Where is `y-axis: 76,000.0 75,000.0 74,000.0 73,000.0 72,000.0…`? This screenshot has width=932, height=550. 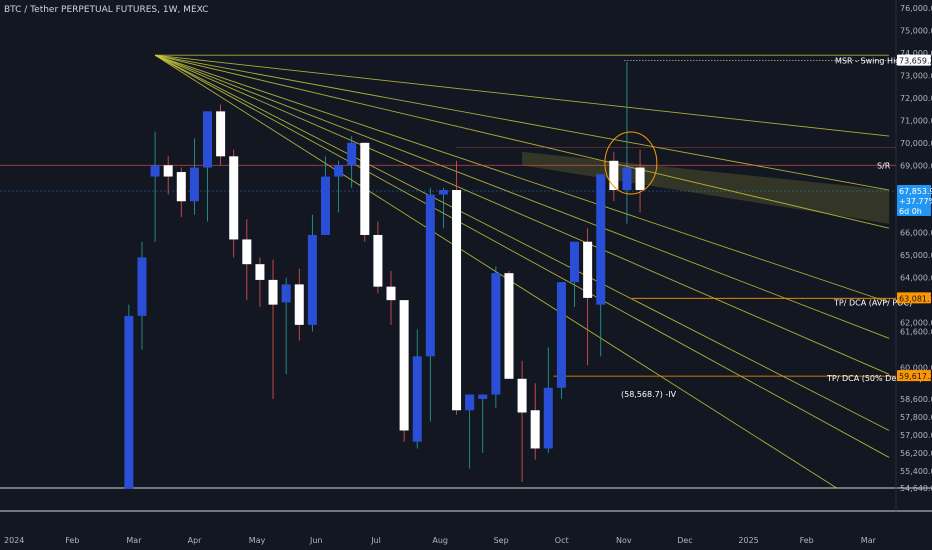
y-axis: 76,000.0 75,000.0 74,000.0 73,000.0 72,000.0… is located at coordinates (914, 248).